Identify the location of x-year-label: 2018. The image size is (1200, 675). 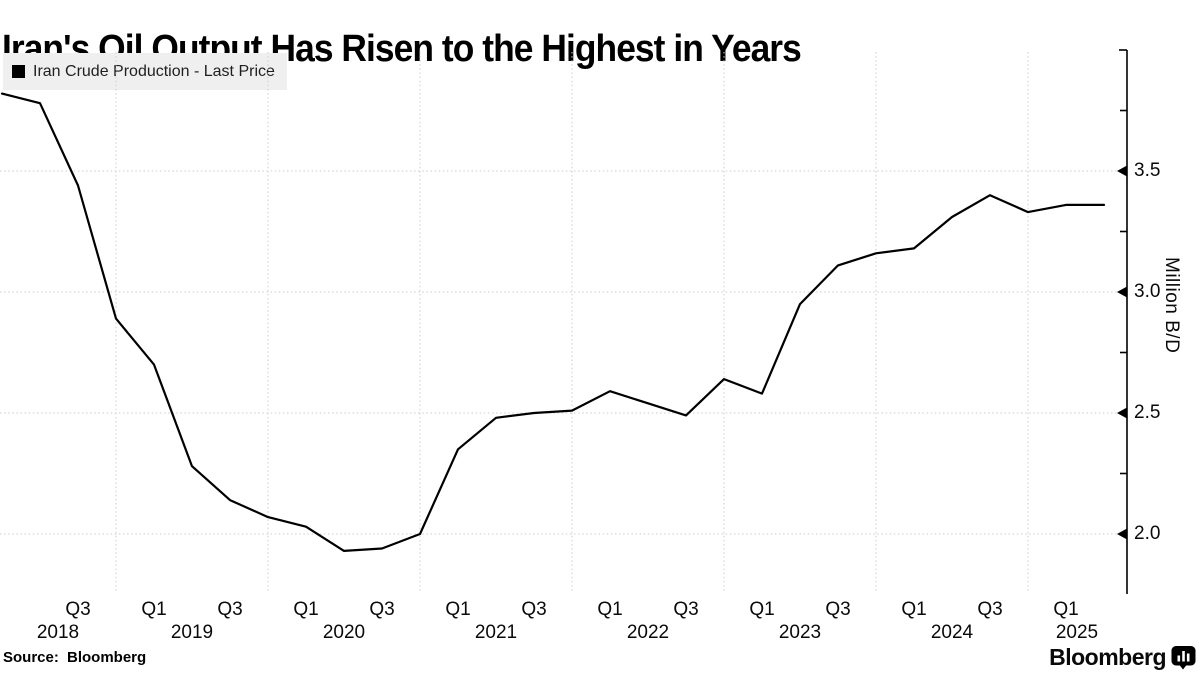
(58, 632).